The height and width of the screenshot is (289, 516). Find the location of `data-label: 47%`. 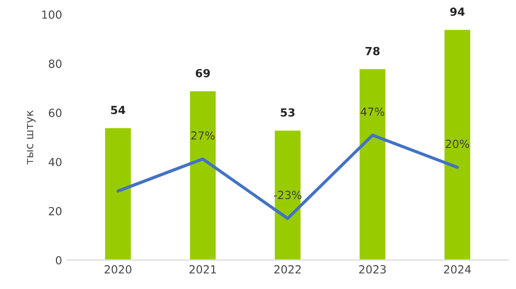

data-label: 47% is located at coordinates (372, 112).